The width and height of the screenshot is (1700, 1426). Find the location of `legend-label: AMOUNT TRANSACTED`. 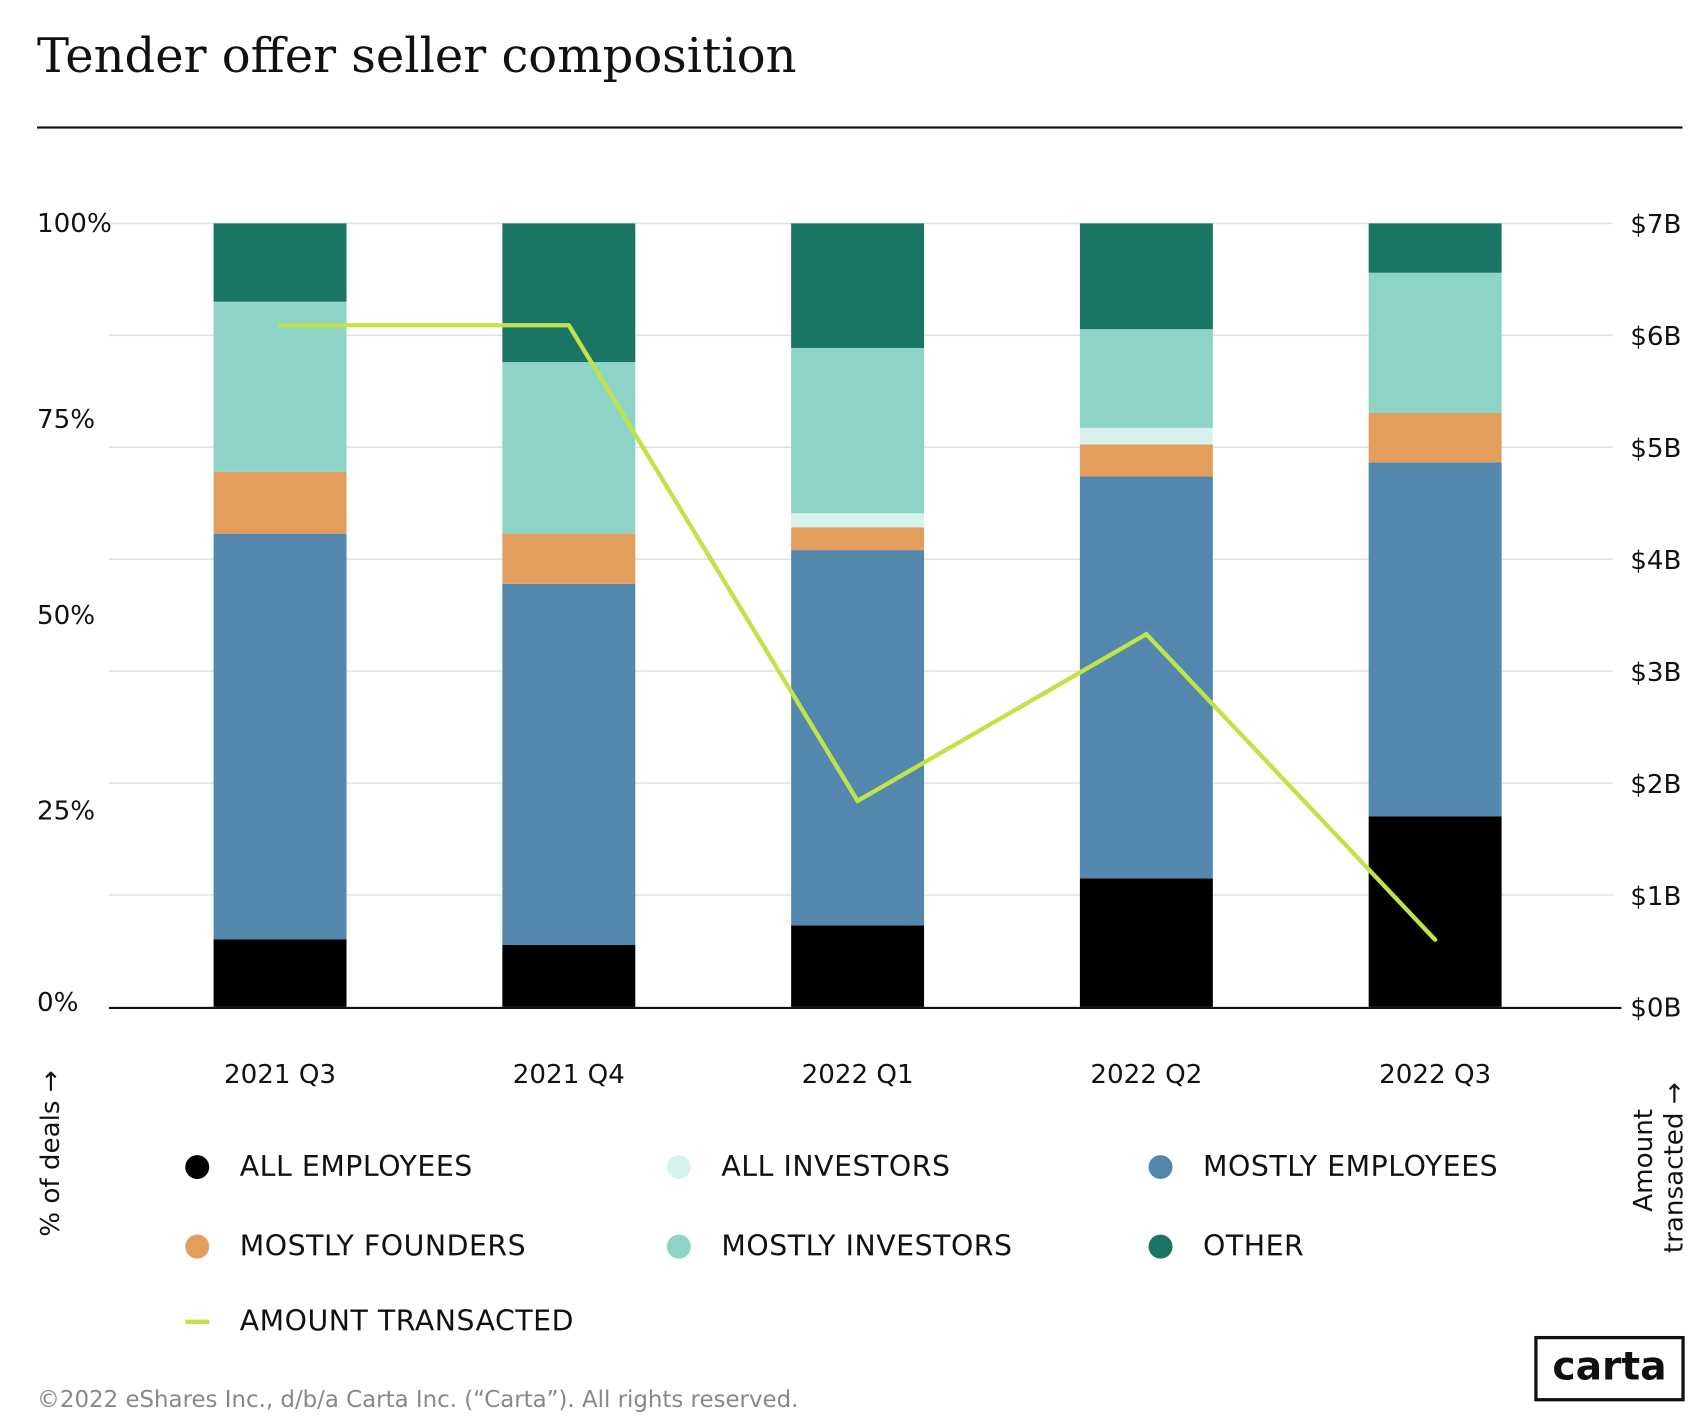

legend-label: AMOUNT TRANSACTED is located at coordinates (406, 1322).